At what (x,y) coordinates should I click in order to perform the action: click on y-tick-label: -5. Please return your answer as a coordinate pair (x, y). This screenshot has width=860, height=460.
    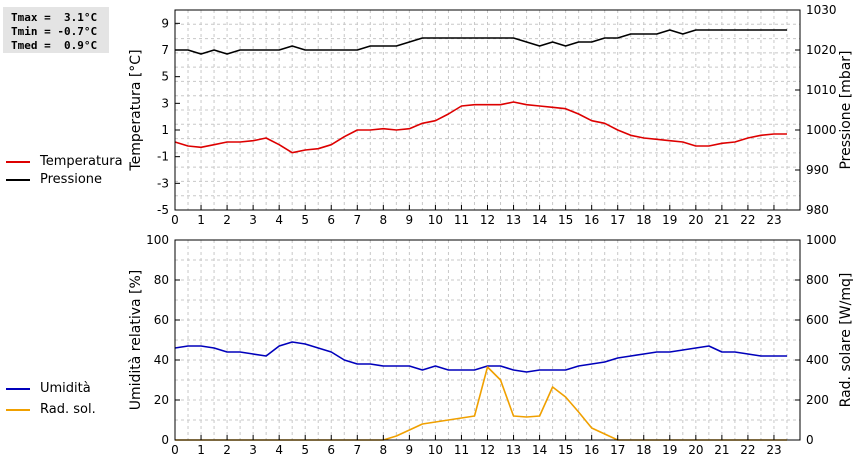
    Looking at the image, I should click on (163, 210).